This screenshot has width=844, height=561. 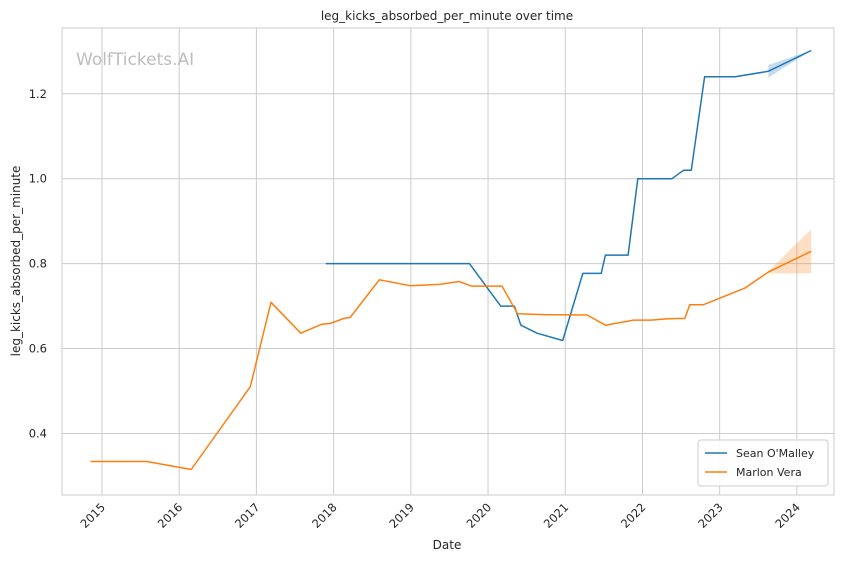 I want to click on watermark: WolfTickets.AI, so click(x=135, y=60).